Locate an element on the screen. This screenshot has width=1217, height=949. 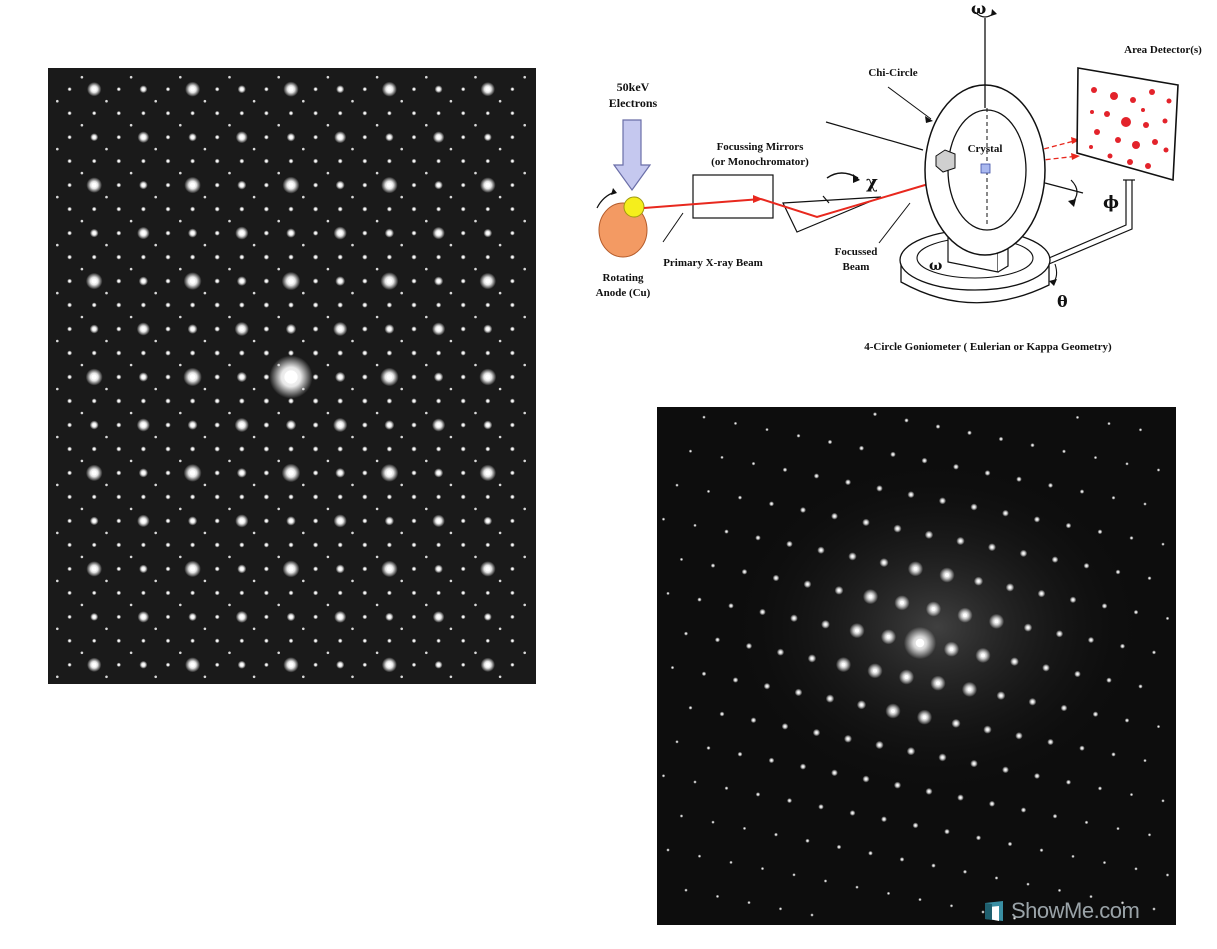
source-label-line2: Electrons is located at coordinates (633, 103).